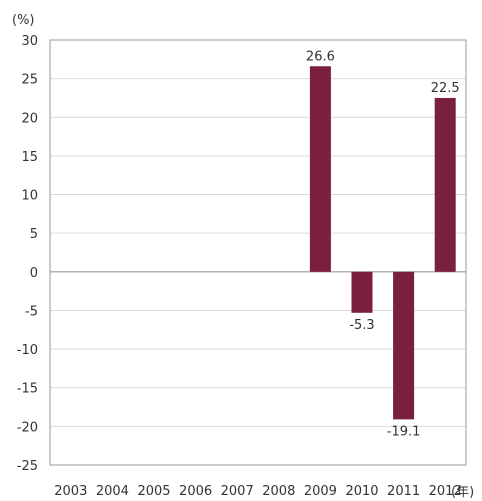  What do you see at coordinates (153, 491) in the screenshot?
I see `x-tick-label: 2005` at bounding box center [153, 491].